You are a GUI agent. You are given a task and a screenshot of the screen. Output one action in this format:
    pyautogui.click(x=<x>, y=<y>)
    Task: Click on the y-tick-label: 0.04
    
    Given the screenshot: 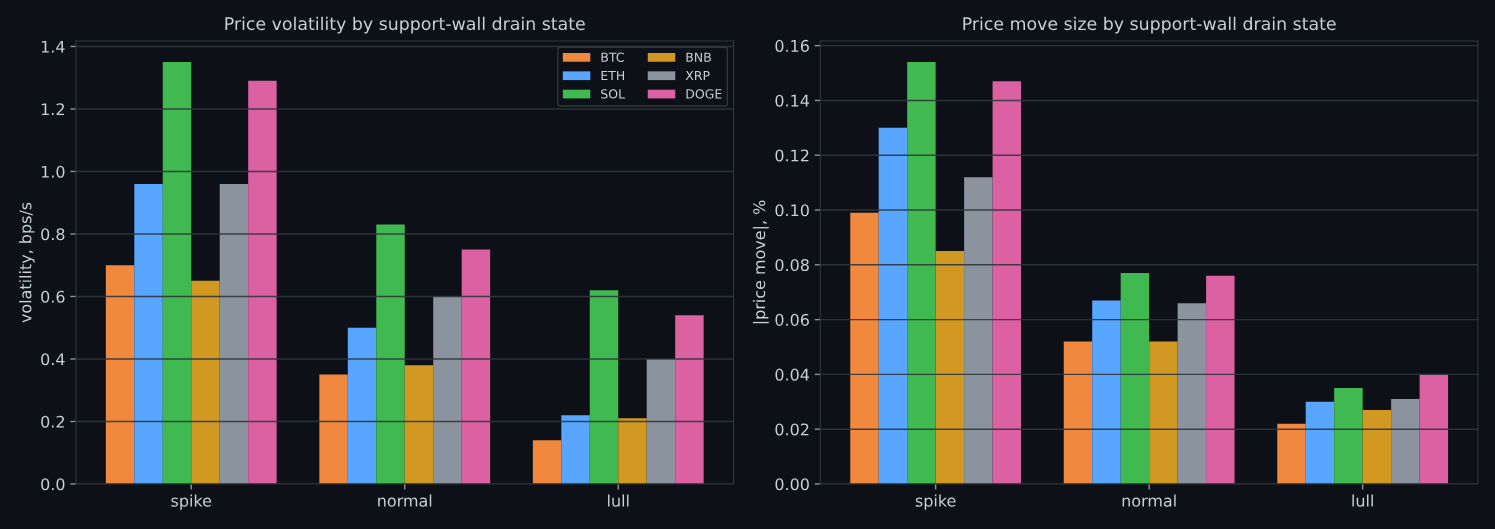 What is the action you would take?
    pyautogui.click(x=792, y=374)
    